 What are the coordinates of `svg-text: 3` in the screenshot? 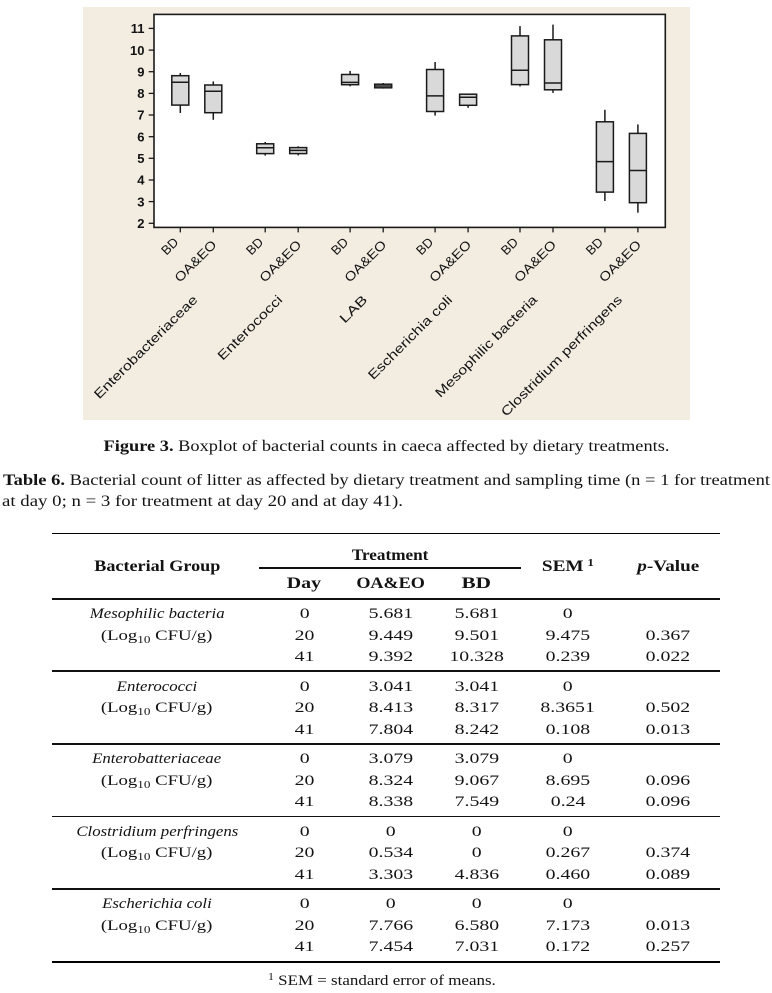 It's located at (140, 201).